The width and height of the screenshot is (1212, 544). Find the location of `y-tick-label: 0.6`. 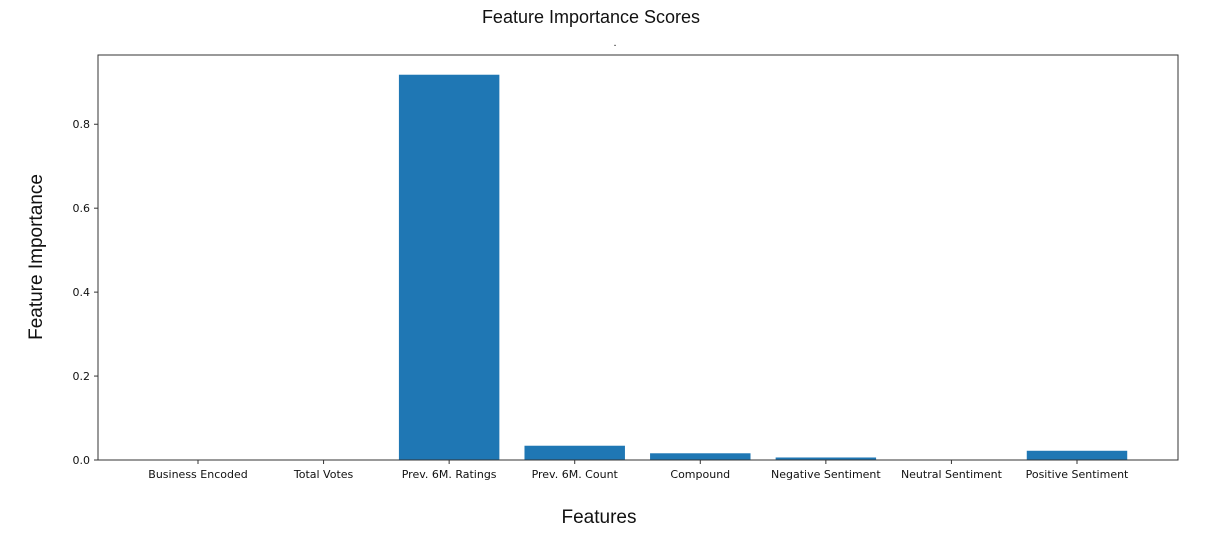

y-tick-label: 0.6 is located at coordinates (82, 208).